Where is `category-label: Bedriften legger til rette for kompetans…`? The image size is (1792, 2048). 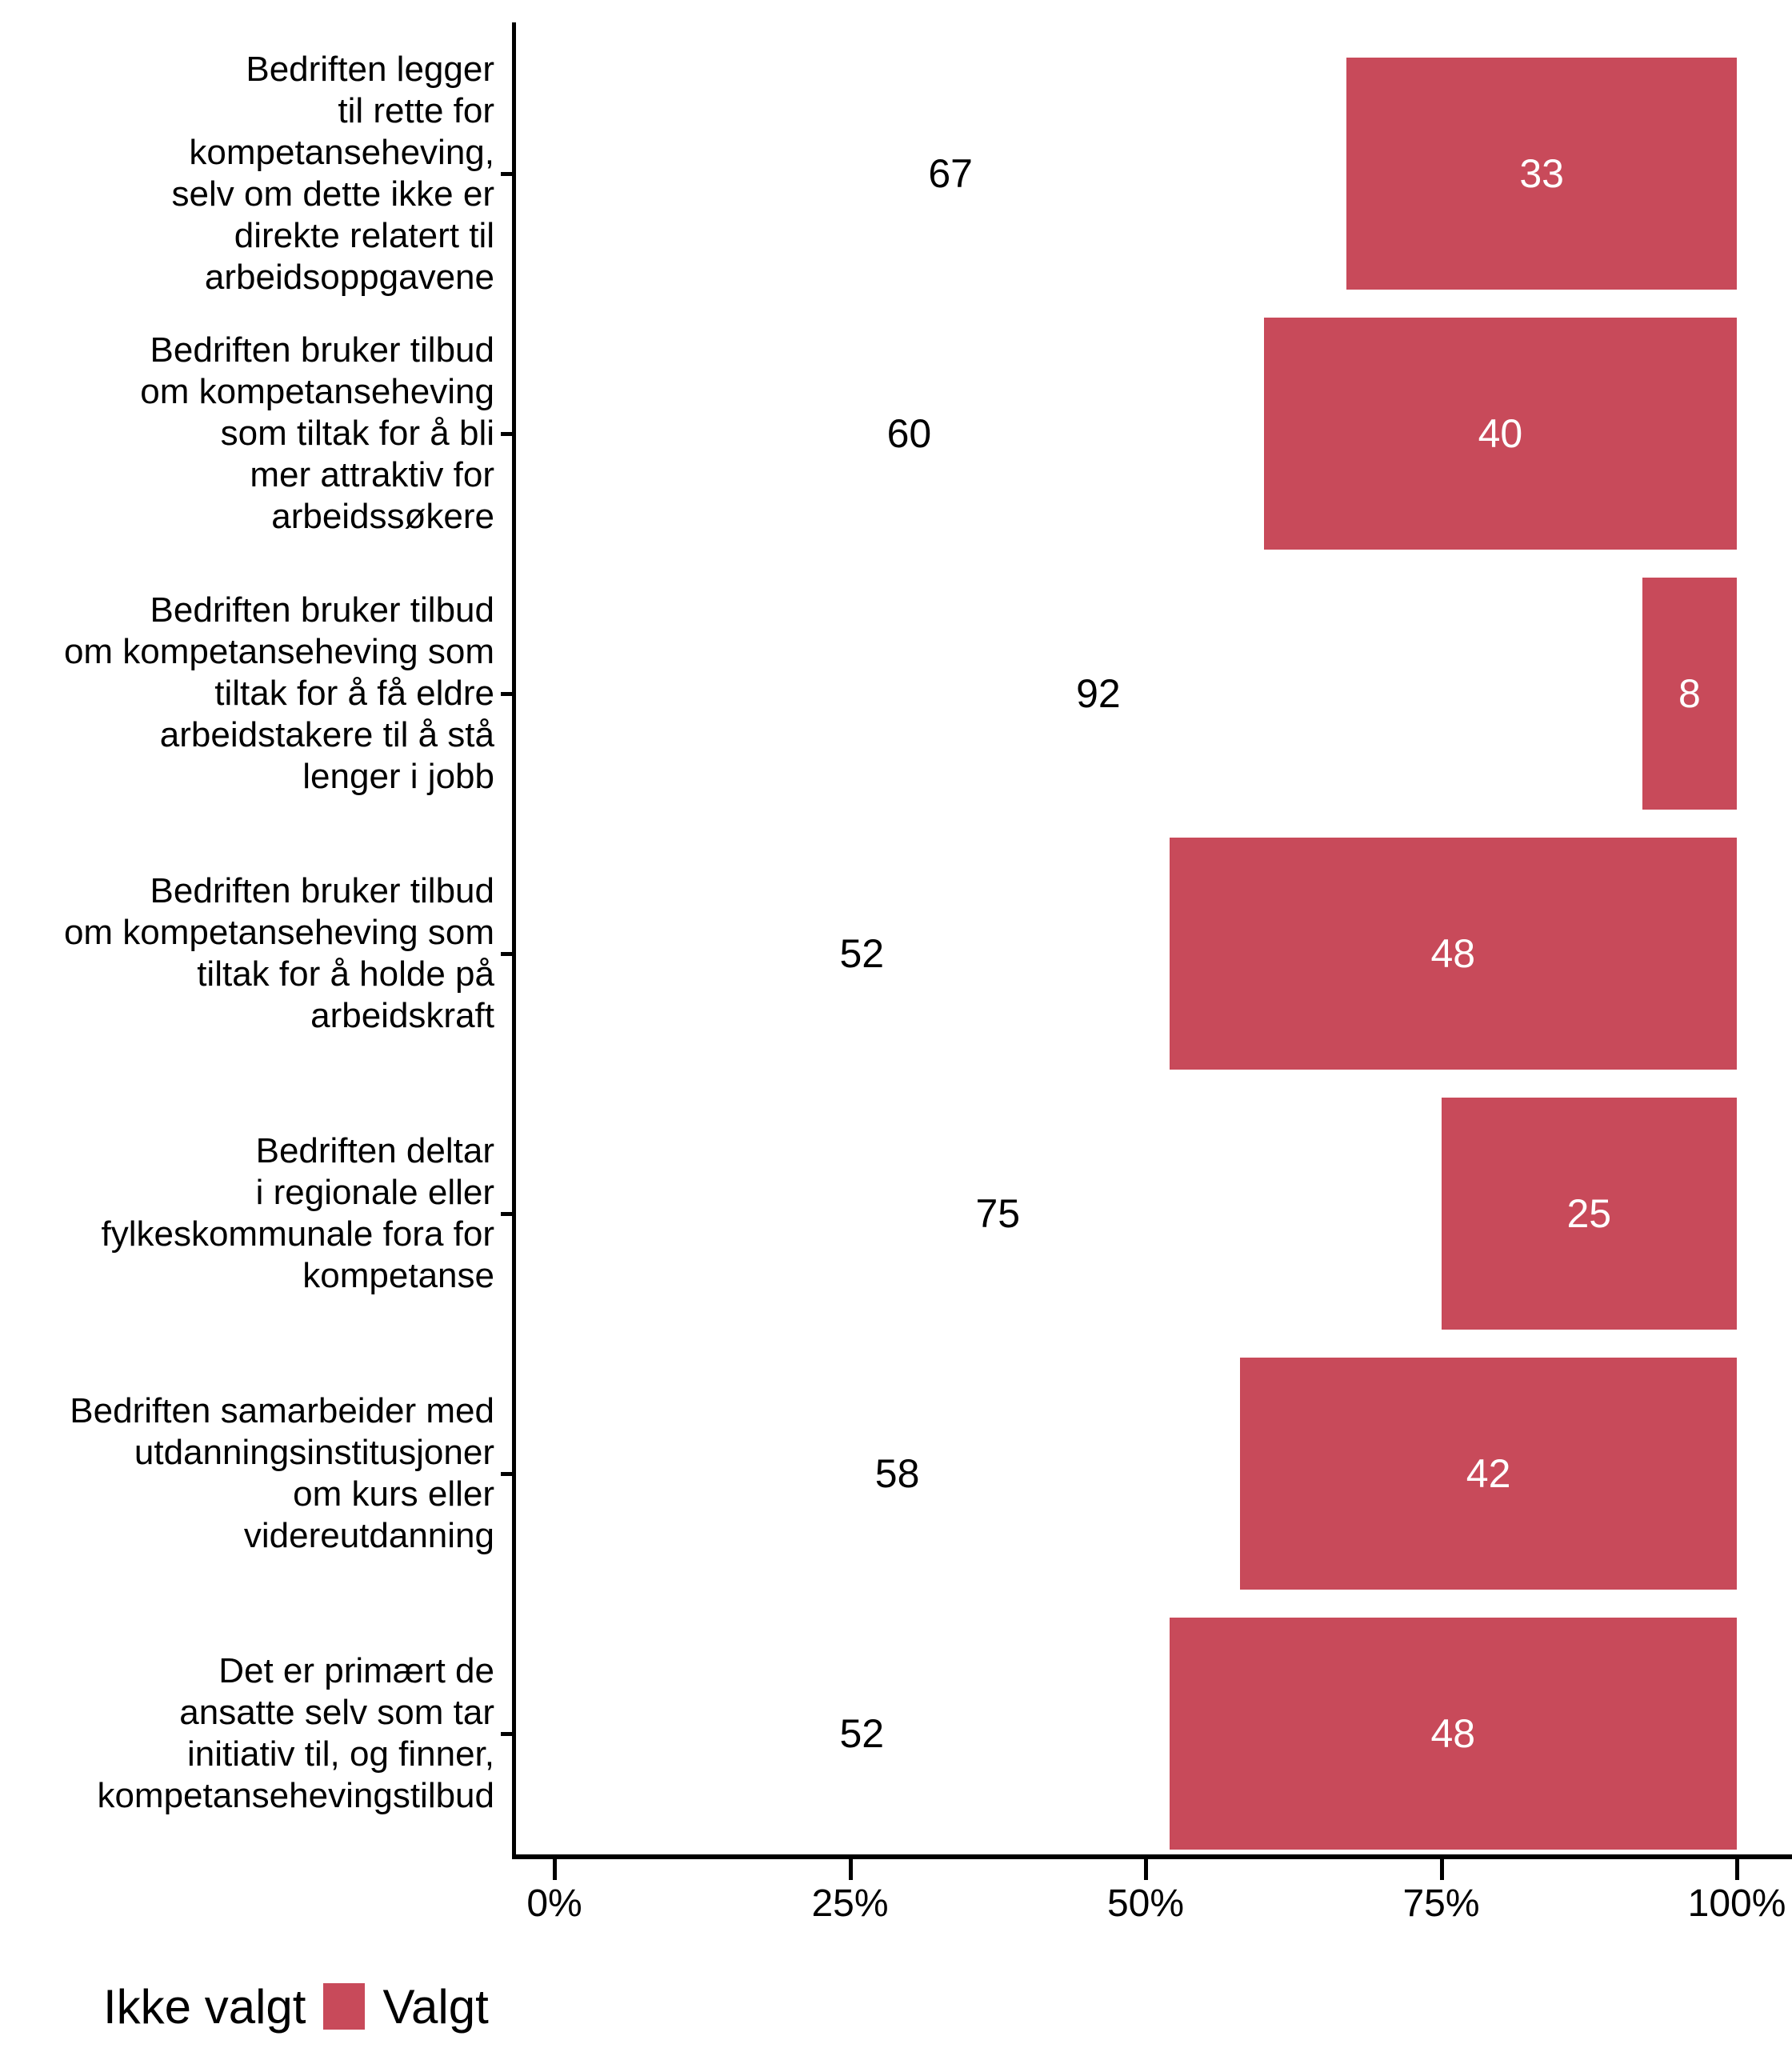
category-label: Bedriften legger til rette for kompetans… is located at coordinates (333, 173).